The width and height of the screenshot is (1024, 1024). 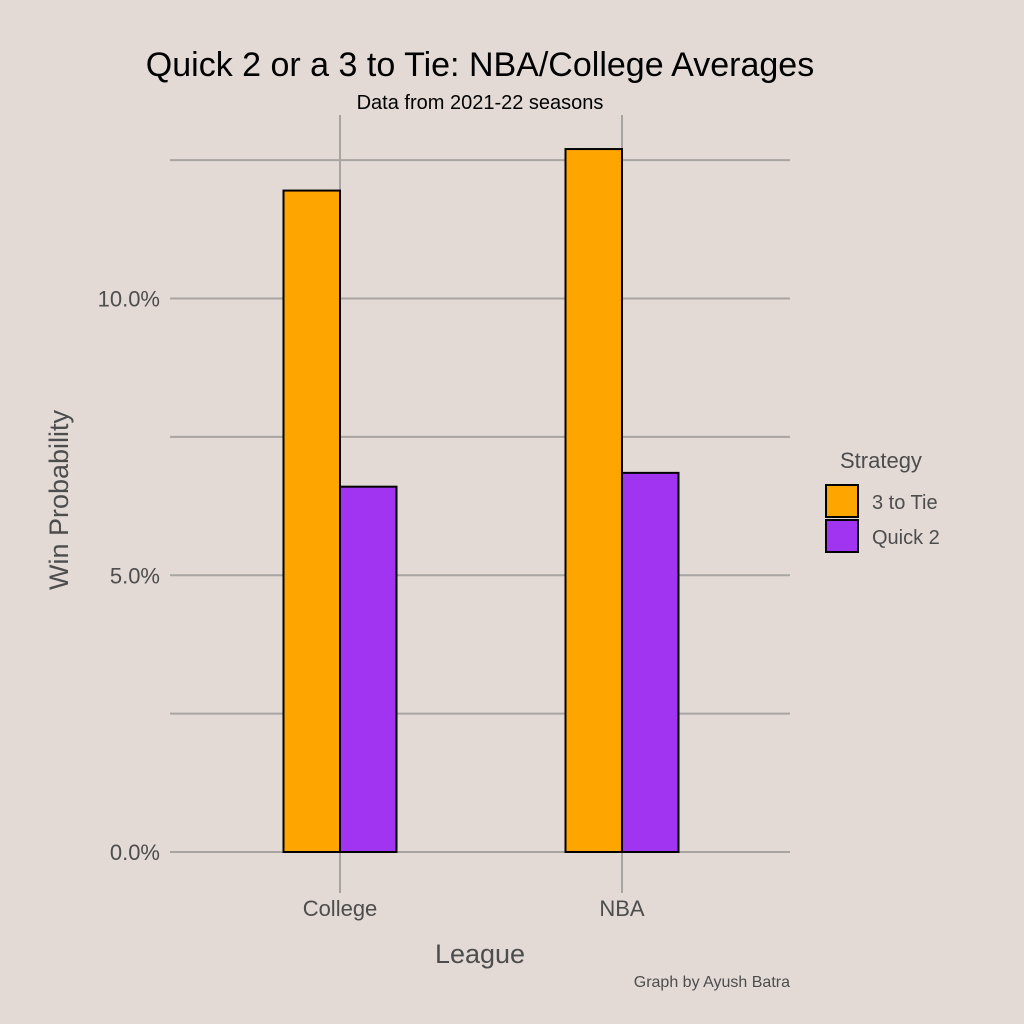 I want to click on legend: Strategy 3 to Tie Quick 2, so click(x=882, y=500).